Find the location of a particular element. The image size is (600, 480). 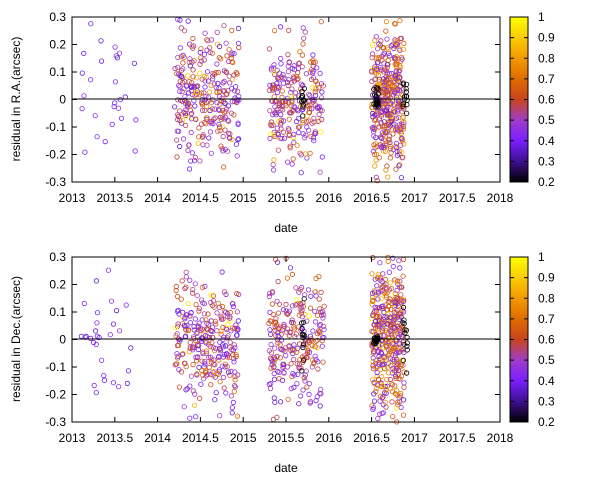

colorbar-tick-label: 0.5 is located at coordinates (546, 360).